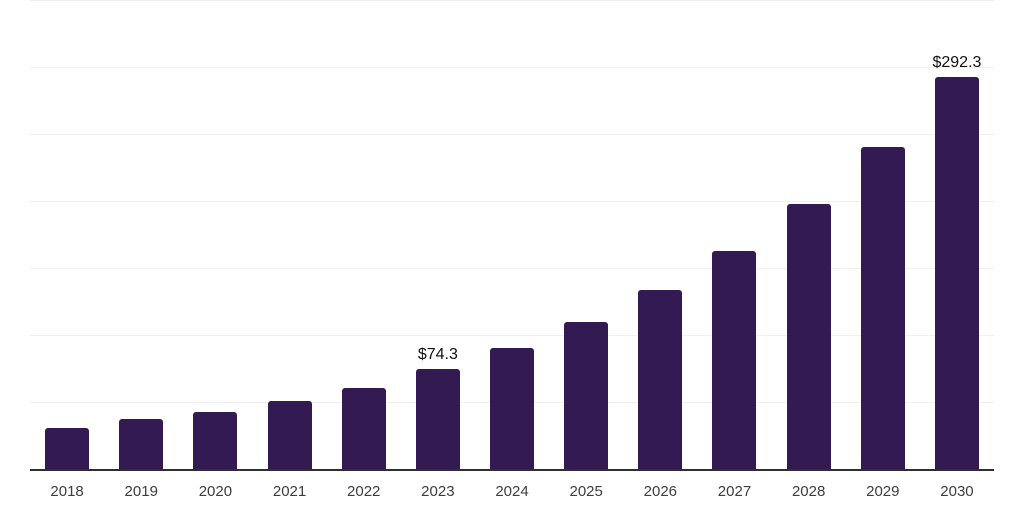 The image size is (1024, 512). I want to click on x-axis-tick-label-2029: 2029, so click(883, 491).